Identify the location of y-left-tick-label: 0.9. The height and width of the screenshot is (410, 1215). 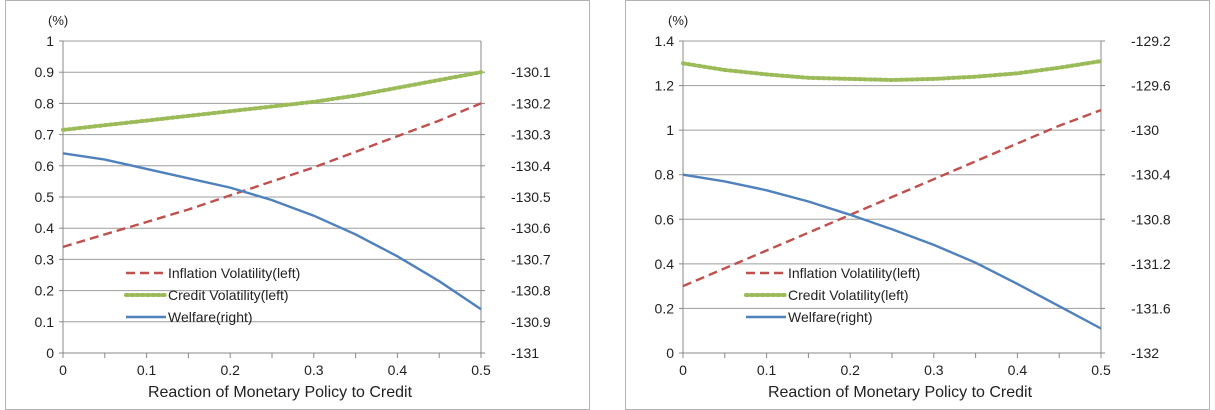
(45, 72).